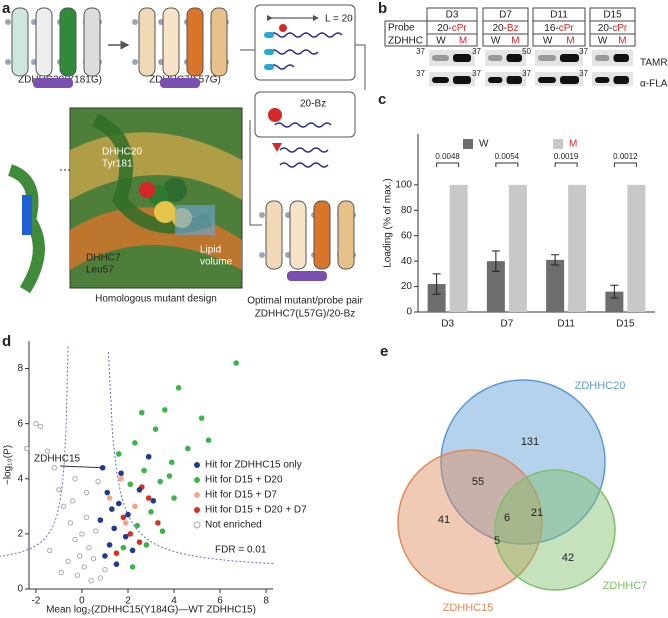 The width and height of the screenshot is (668, 618). I want to click on p-value: 0.0012, so click(625, 156).